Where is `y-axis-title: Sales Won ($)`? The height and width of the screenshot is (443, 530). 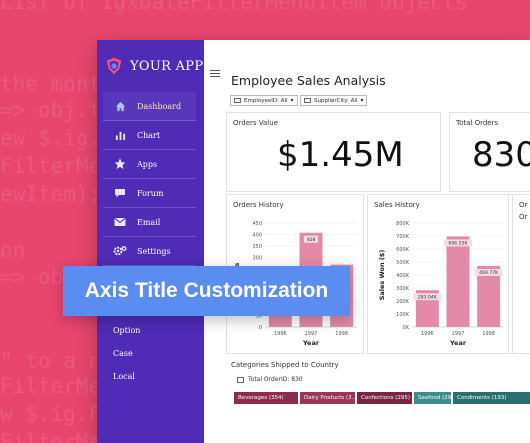
y-axis-title: Sales Won ($) is located at coordinates (382, 275).